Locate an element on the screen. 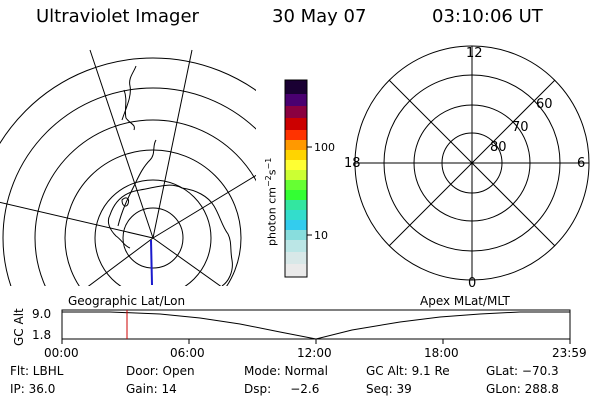 This screenshot has height=400, width=600. mlt-label-18: 18 is located at coordinates (352, 163).